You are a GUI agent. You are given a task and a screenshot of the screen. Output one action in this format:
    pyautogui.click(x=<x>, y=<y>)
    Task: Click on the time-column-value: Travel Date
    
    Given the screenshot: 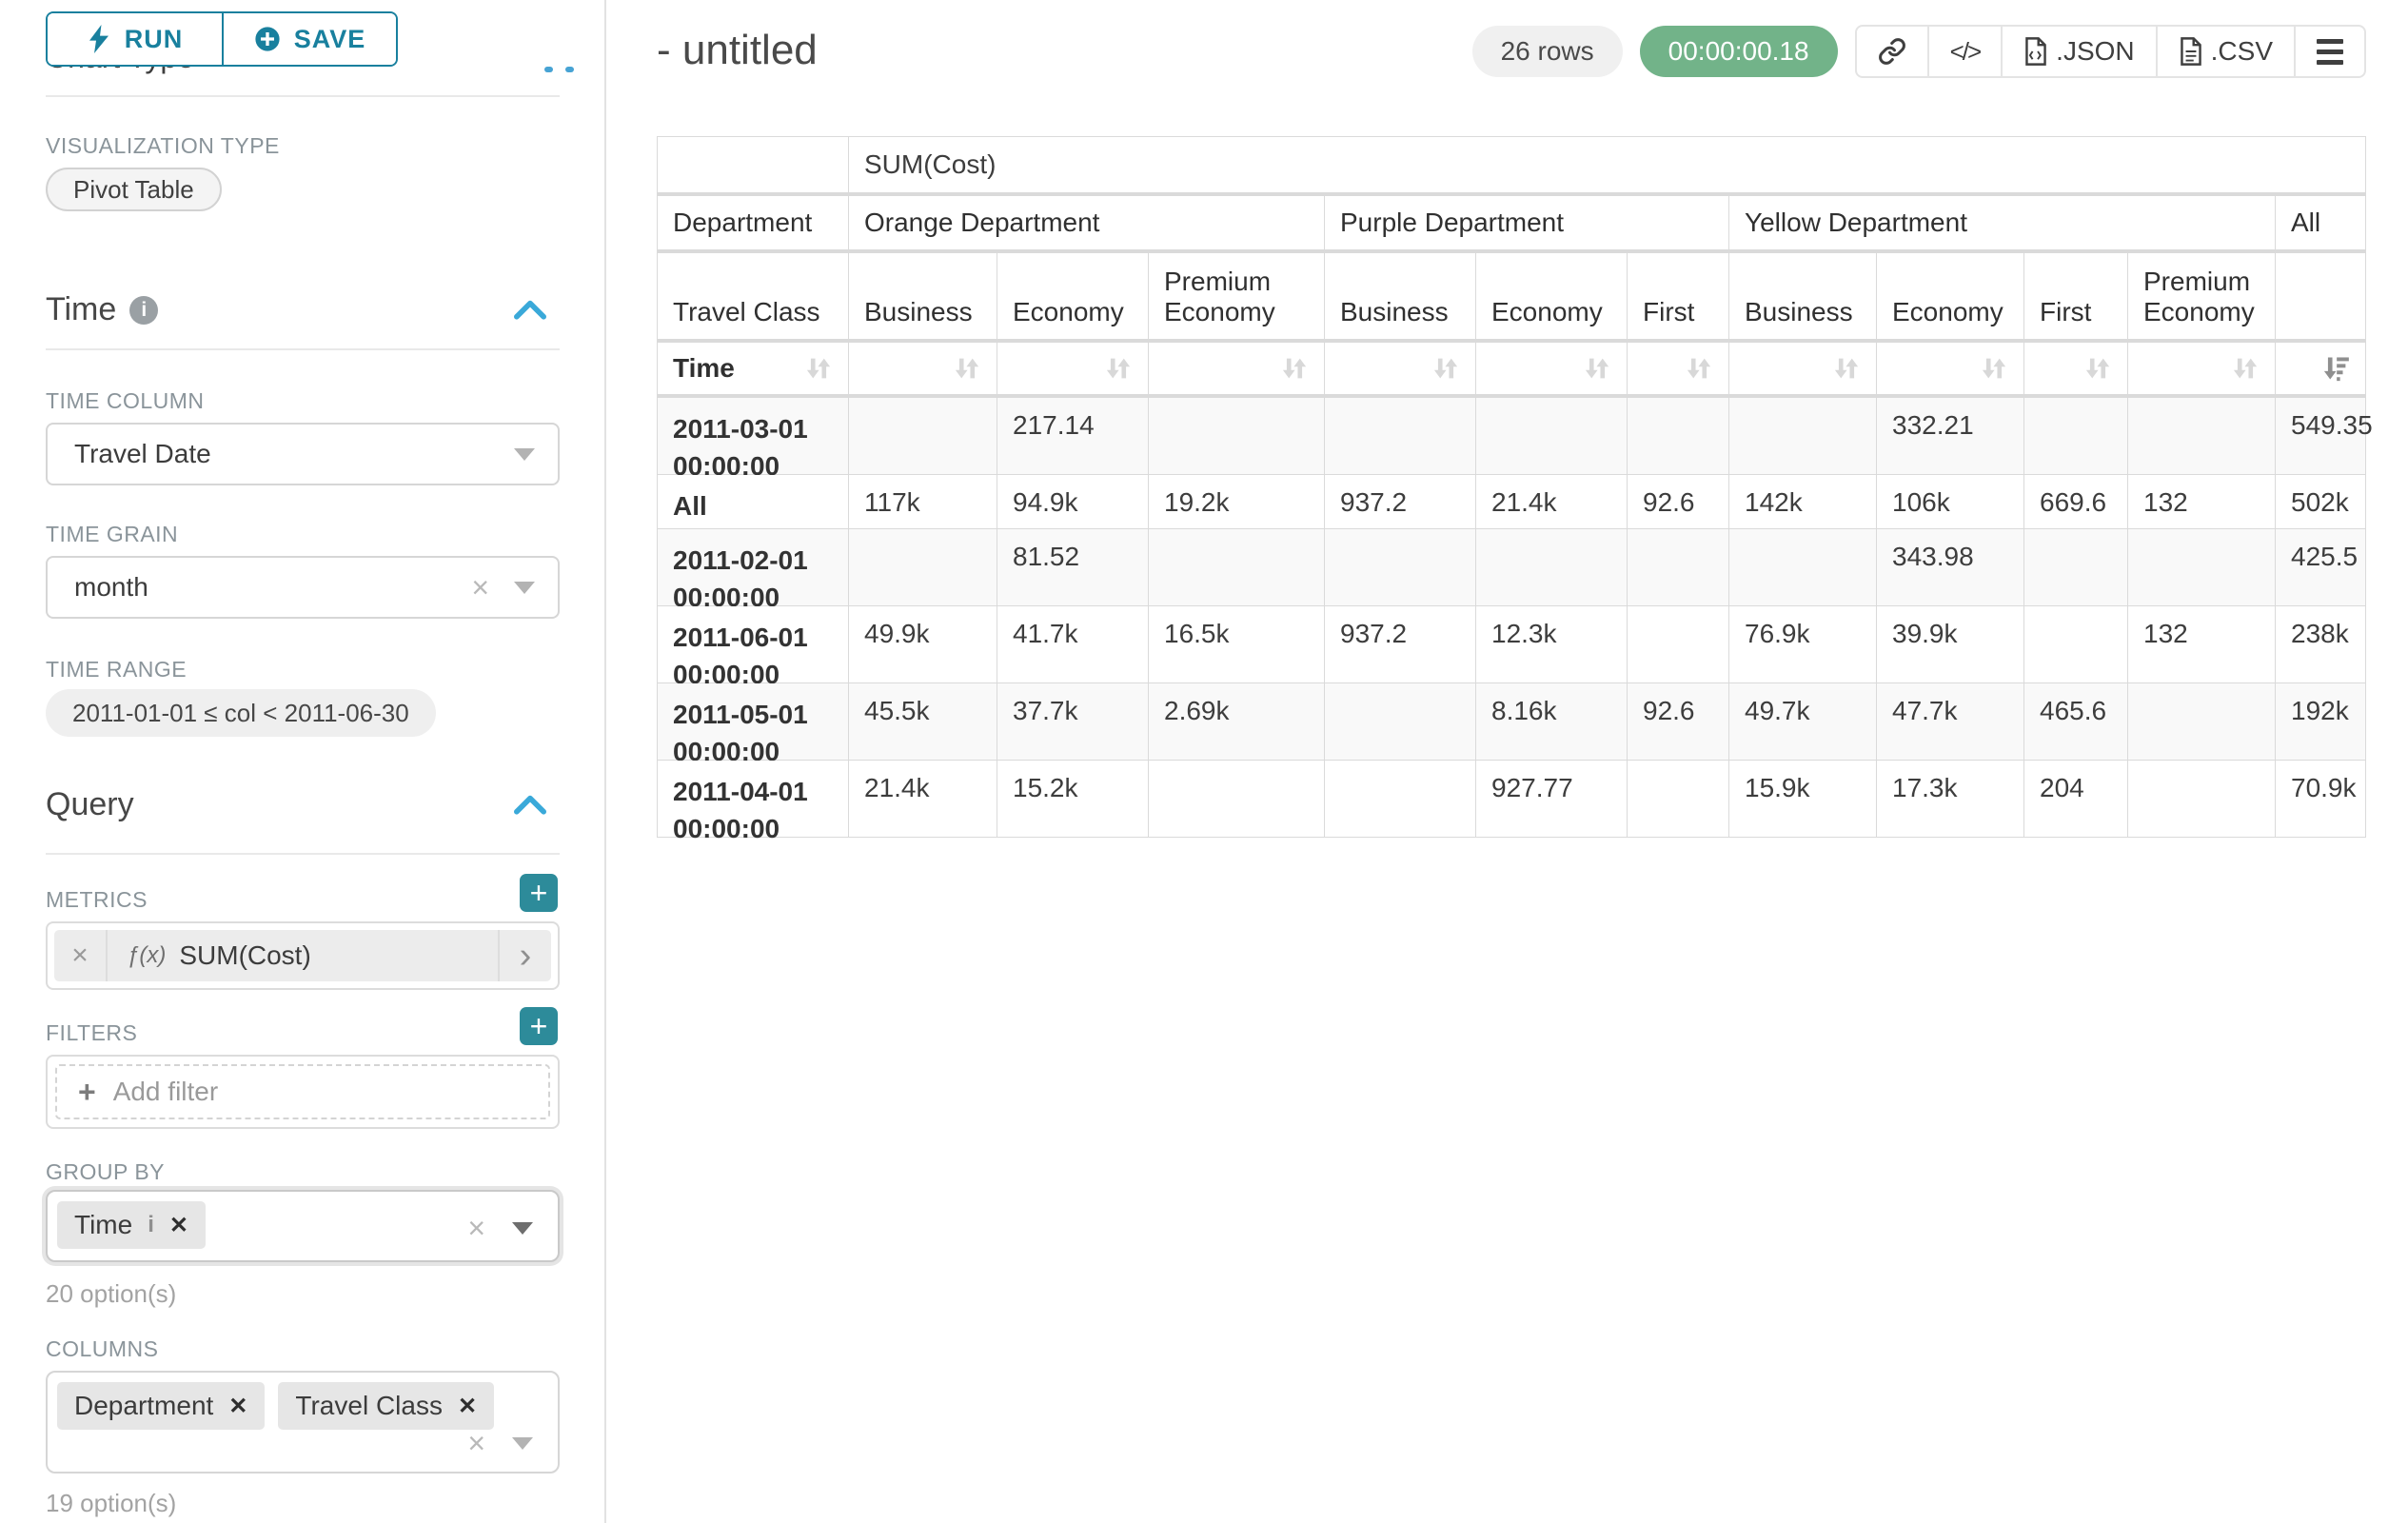 What is the action you would take?
    pyautogui.click(x=142, y=454)
    